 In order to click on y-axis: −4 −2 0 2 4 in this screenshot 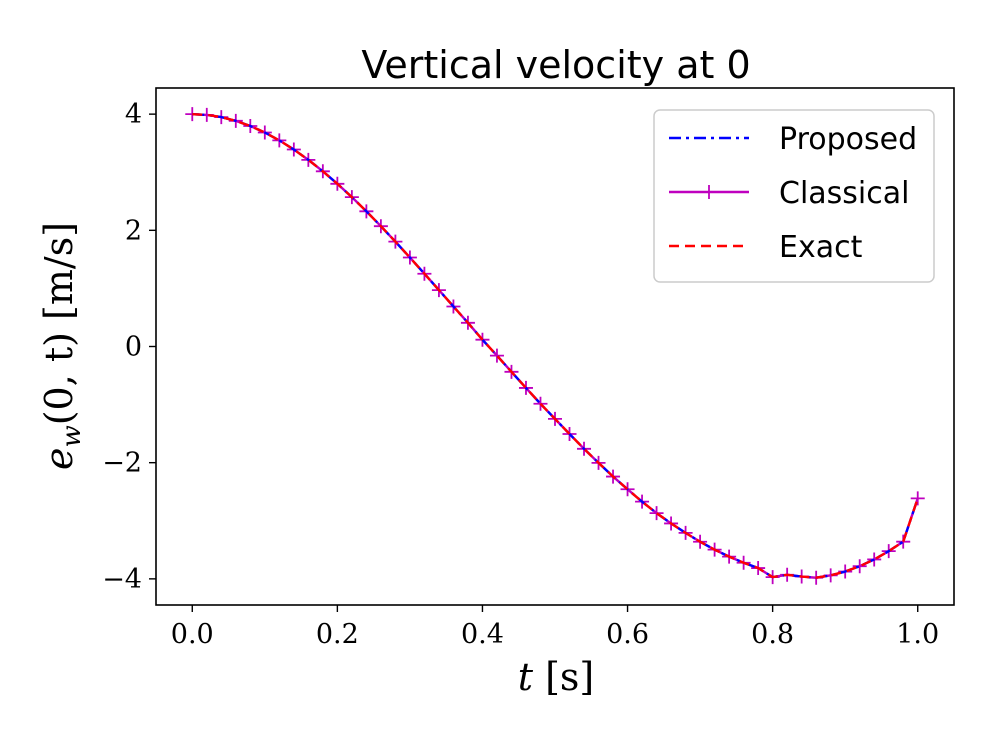, I will do `click(129, 347)`.